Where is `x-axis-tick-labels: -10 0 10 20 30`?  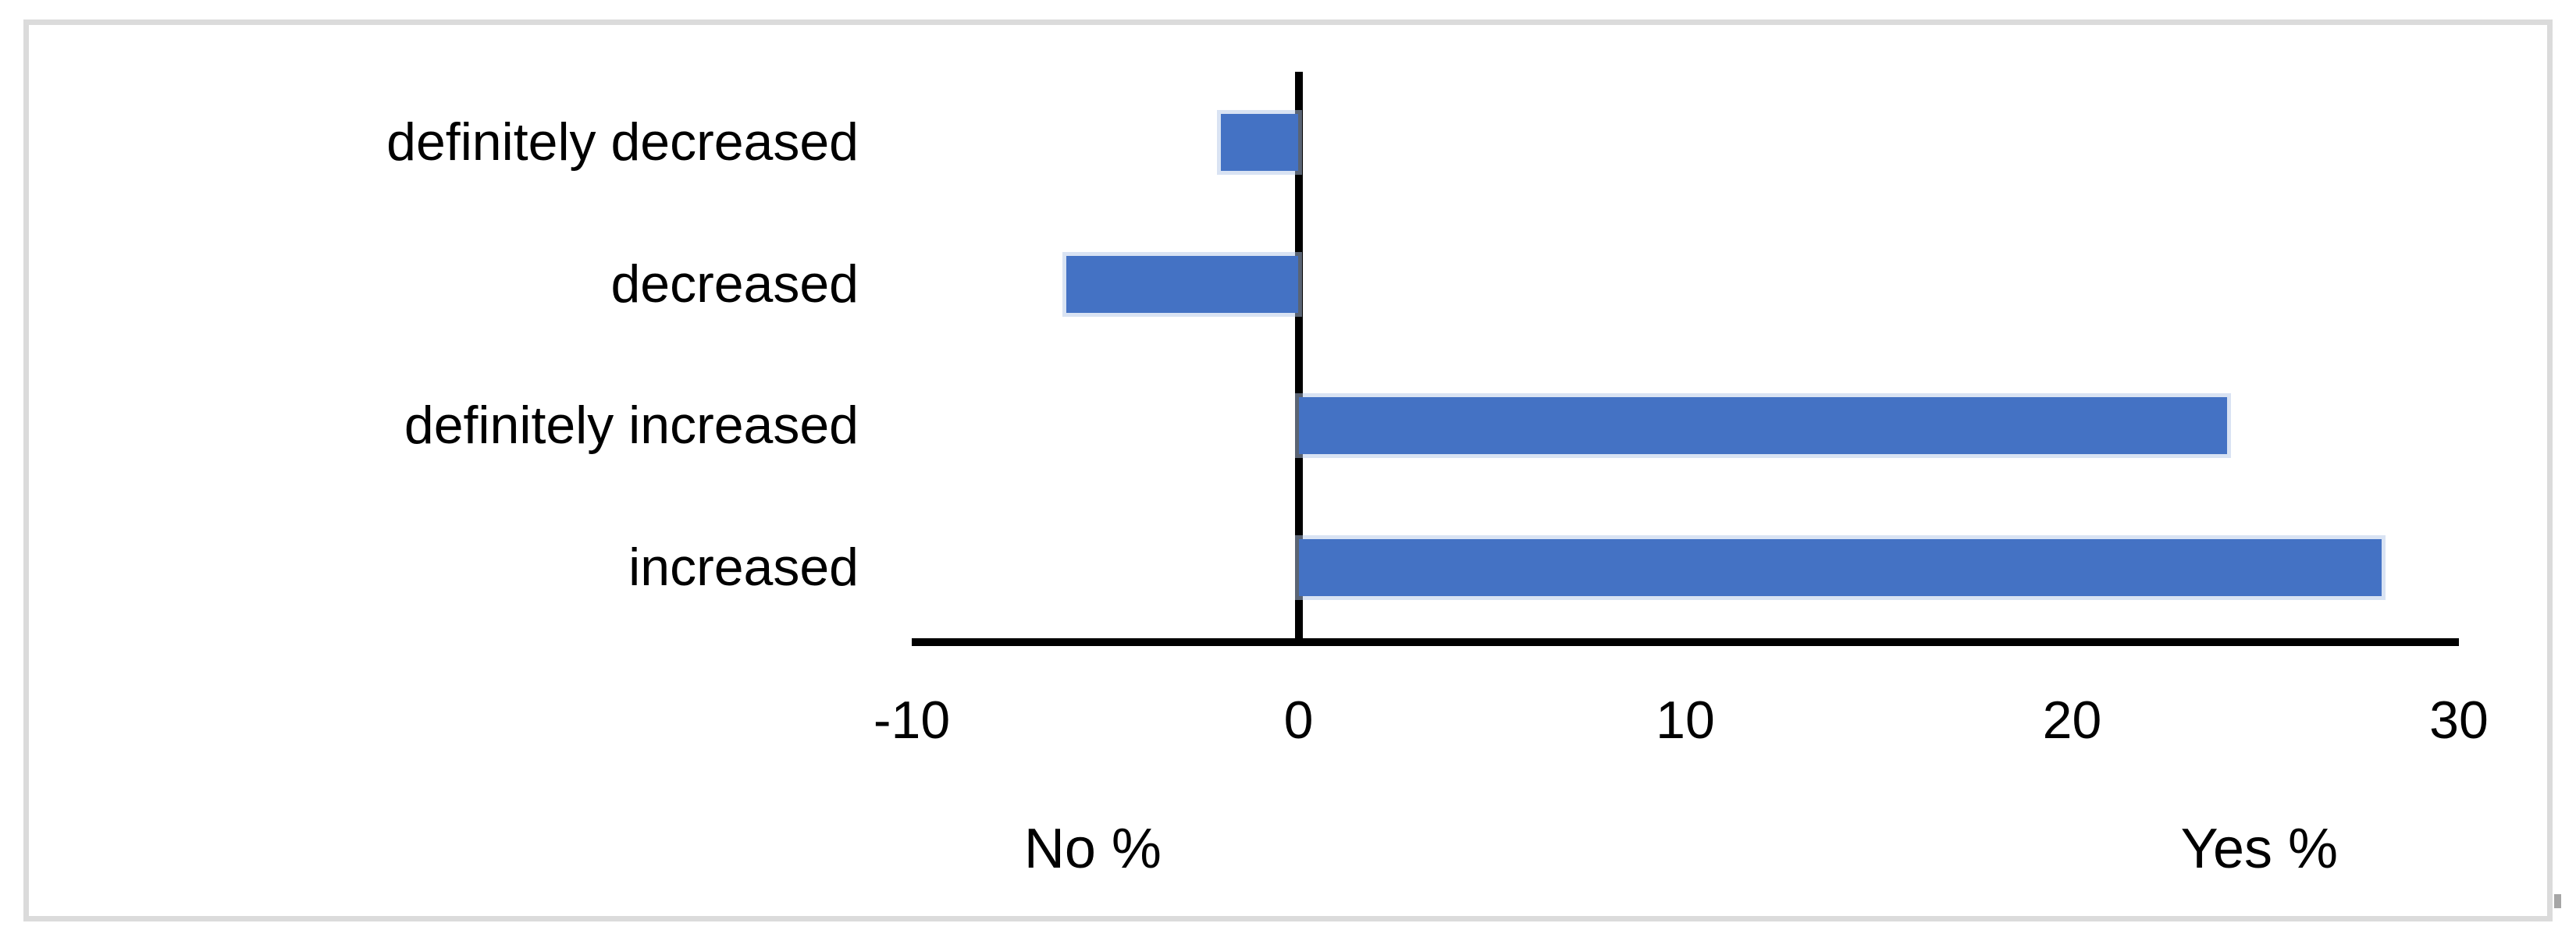 x-axis-tick-labels: -10 0 10 20 30 is located at coordinates (1681, 723).